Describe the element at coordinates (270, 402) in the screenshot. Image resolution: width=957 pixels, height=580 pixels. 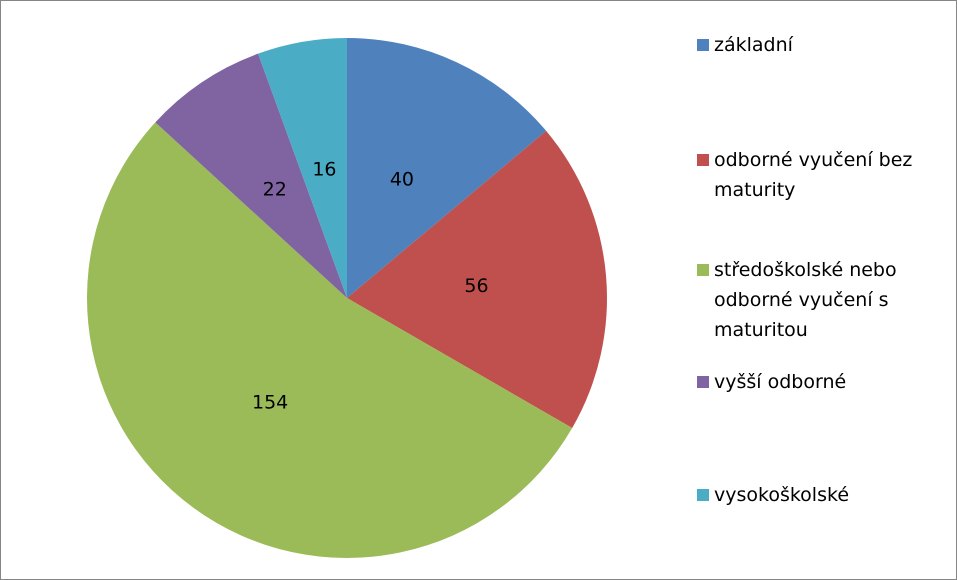
I see `data-label: 154` at that location.